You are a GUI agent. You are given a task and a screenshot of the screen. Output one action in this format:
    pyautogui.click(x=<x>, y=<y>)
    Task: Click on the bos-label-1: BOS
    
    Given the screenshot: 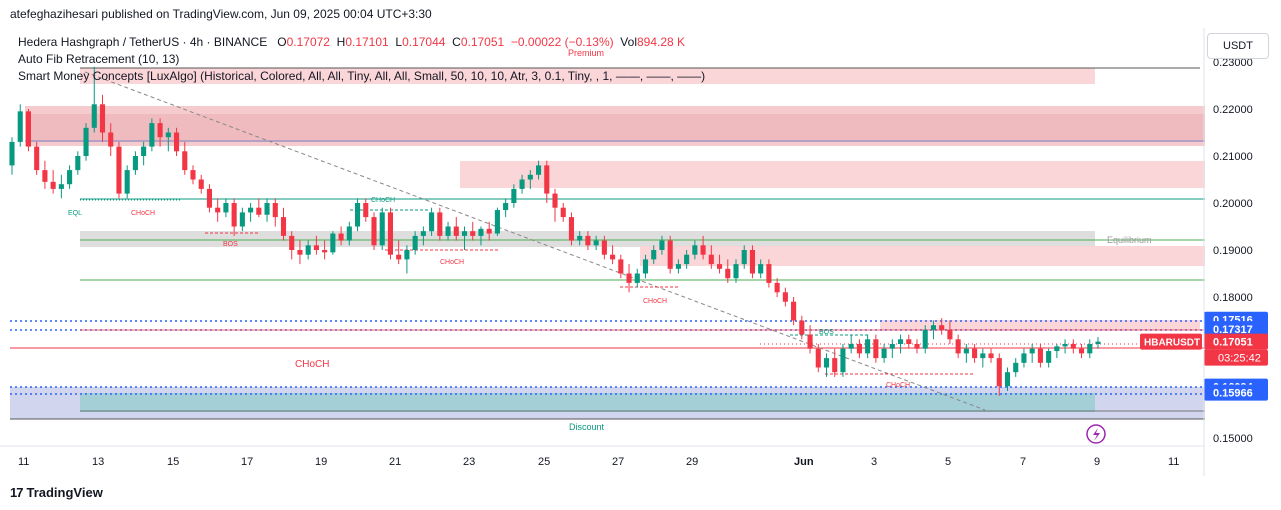 What is the action you would take?
    pyautogui.click(x=230, y=244)
    